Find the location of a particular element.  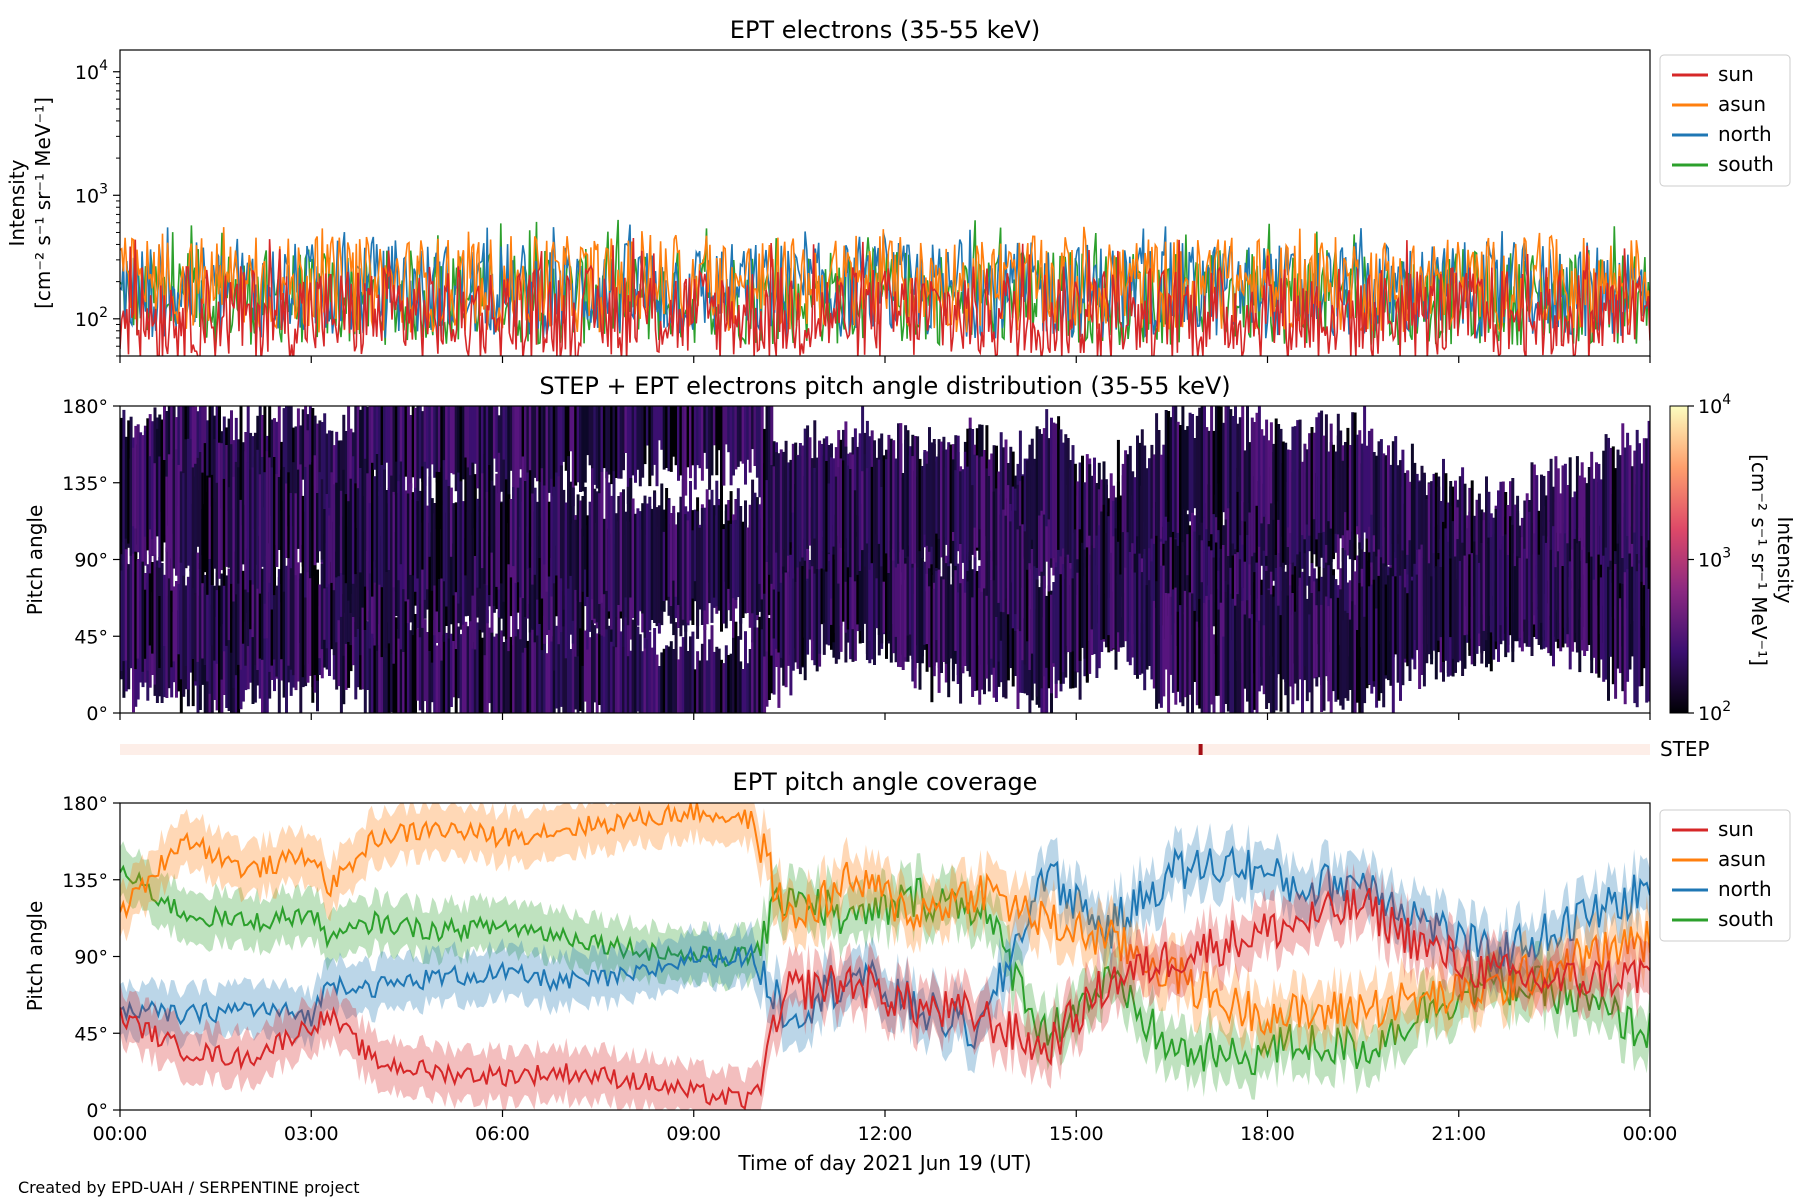

step-strip: STEP is located at coordinates (915, 749).